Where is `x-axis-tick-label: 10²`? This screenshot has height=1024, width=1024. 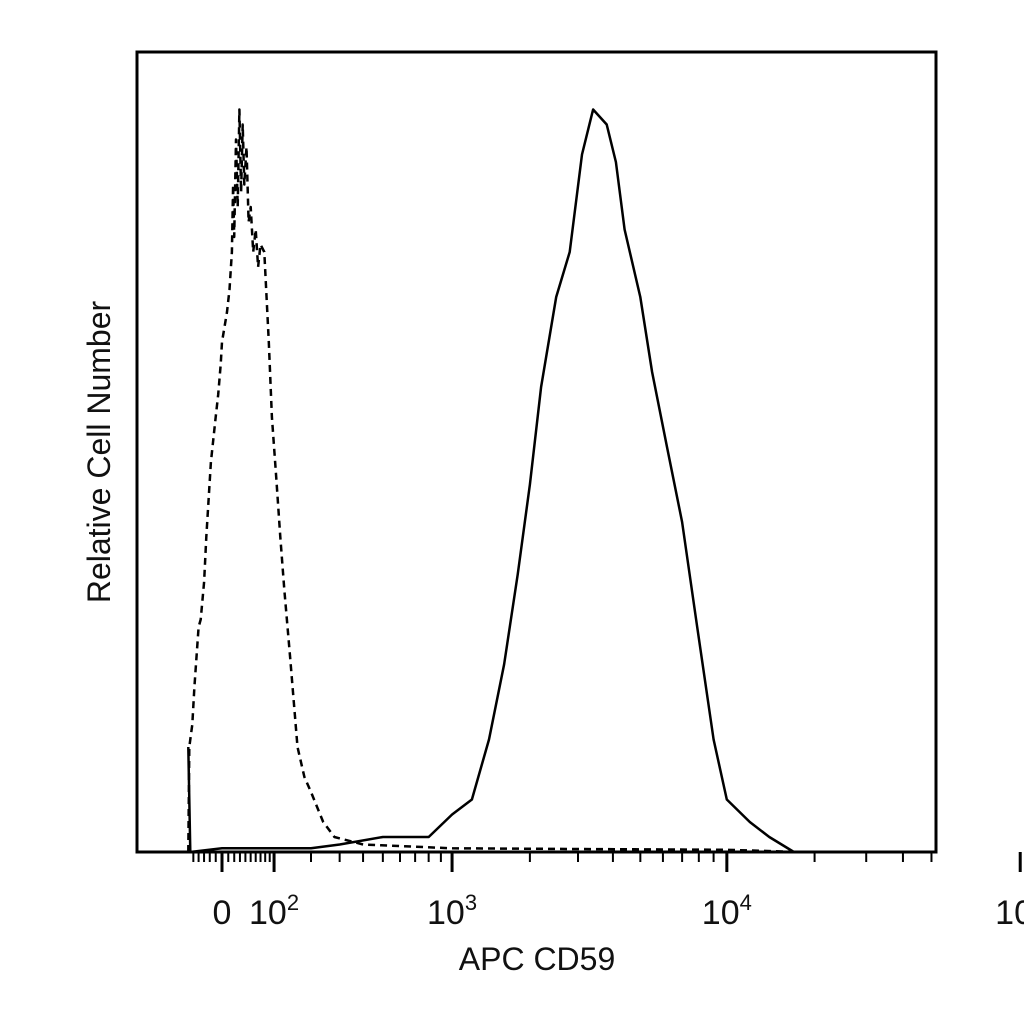
x-axis-tick-label: 10² is located at coordinates (274, 911).